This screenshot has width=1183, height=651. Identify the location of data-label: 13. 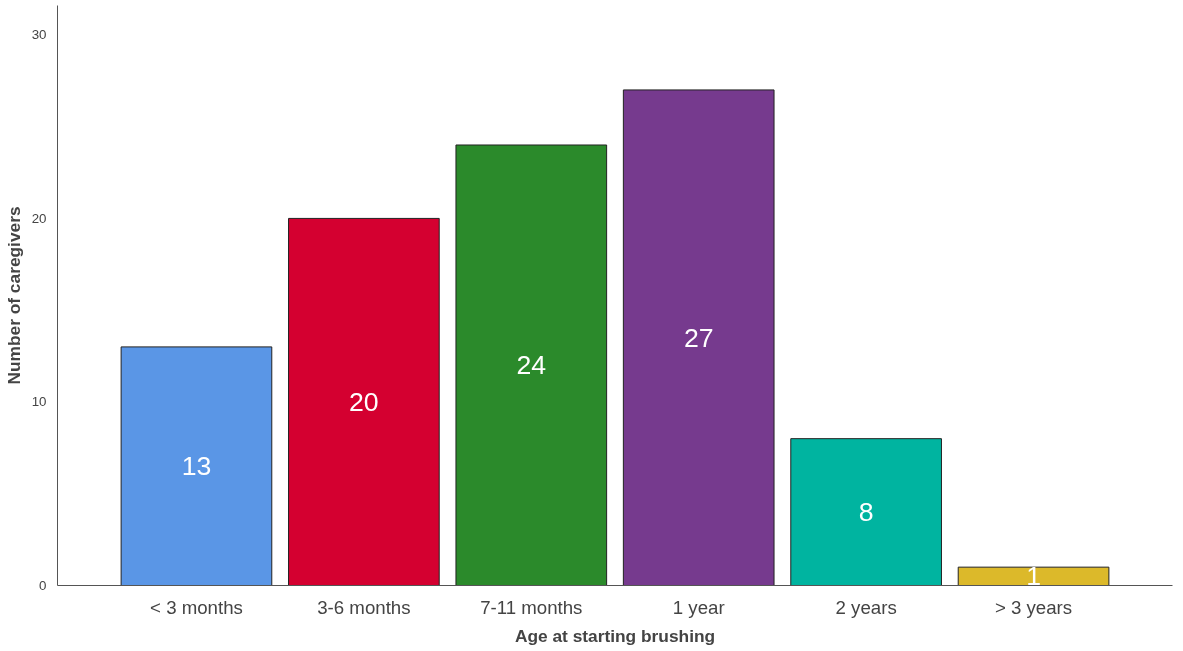
(196, 466).